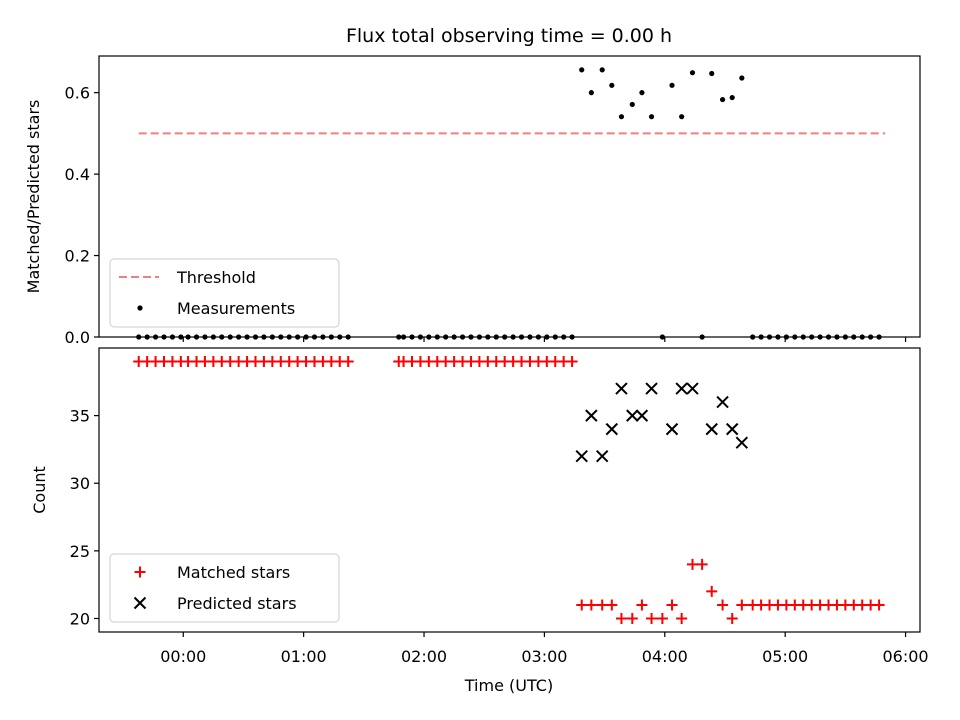  I want to click on top-legend: Threshold Measurements, so click(224, 293).